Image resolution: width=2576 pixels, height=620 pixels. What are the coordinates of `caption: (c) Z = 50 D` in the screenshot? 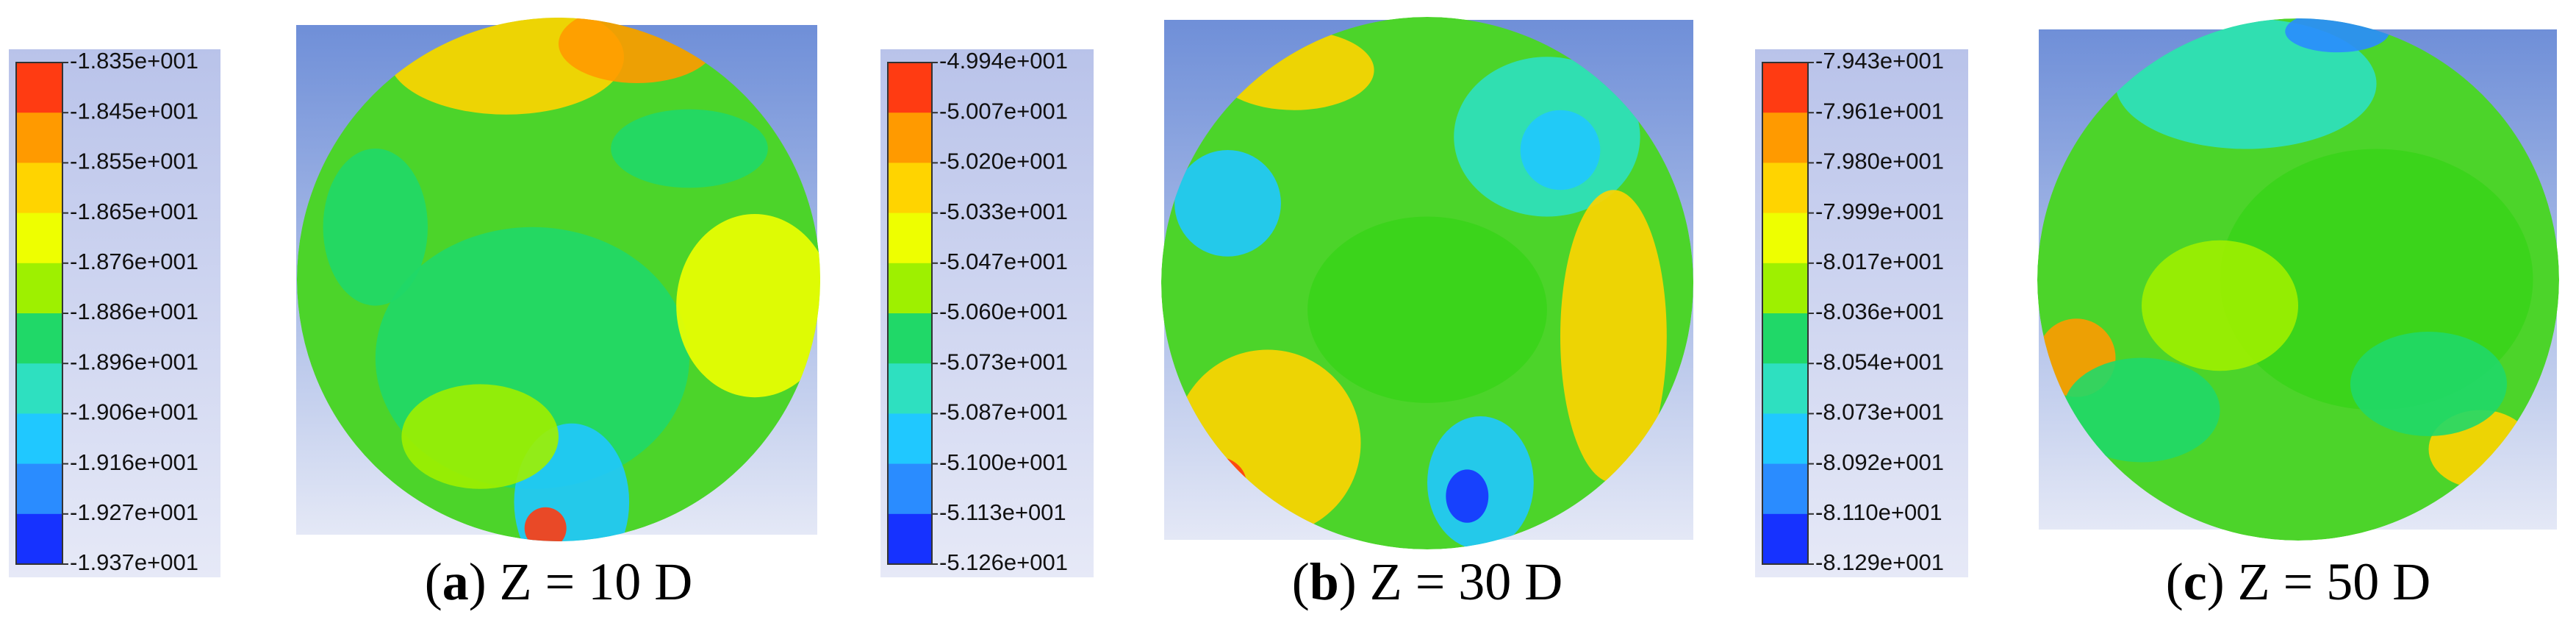 It's located at (2298, 581).